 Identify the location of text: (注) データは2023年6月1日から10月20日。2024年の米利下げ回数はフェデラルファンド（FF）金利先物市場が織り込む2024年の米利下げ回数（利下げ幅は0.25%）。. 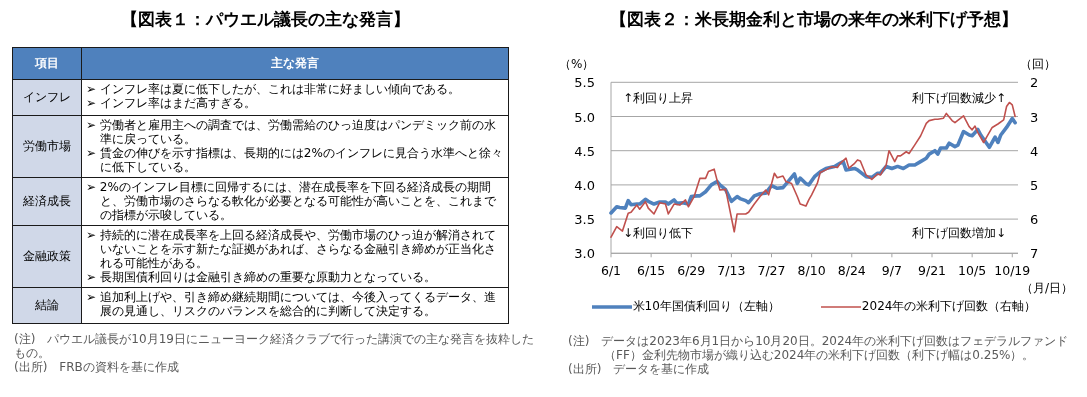
(819, 348).